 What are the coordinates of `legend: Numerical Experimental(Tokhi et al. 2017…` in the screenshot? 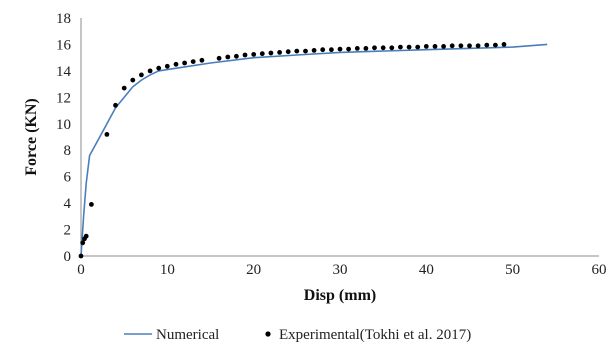 It's located at (297, 335).